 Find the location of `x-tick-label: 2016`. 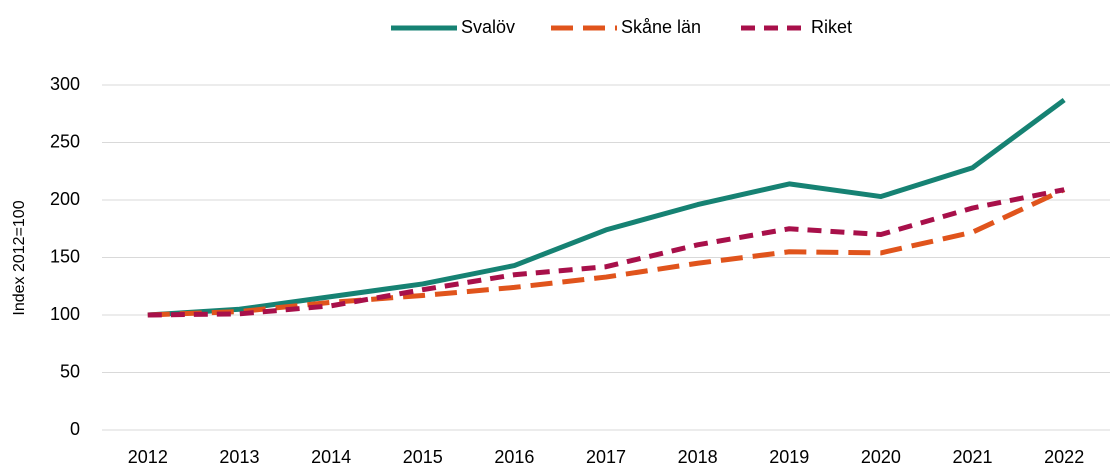

x-tick-label: 2016 is located at coordinates (514, 457).